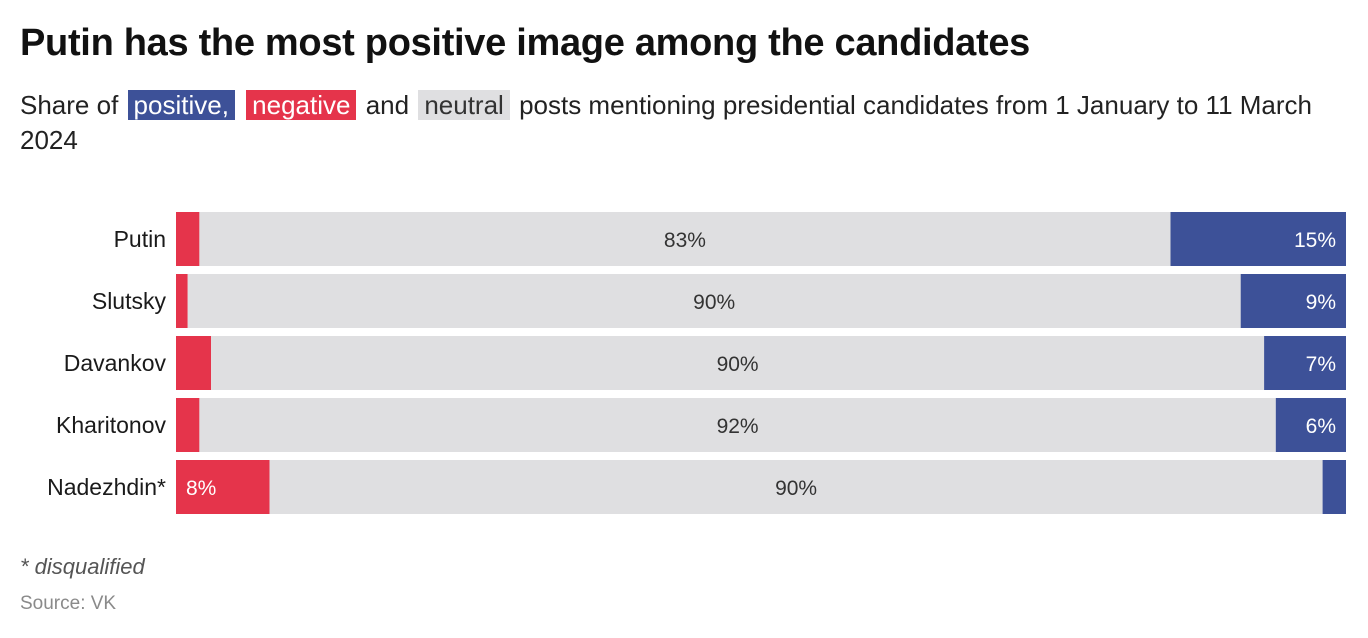 Image resolution: width=1368 pixels, height=638 pixels. What do you see at coordinates (181, 105) in the screenshot?
I see `legend-positive: positive,` at bounding box center [181, 105].